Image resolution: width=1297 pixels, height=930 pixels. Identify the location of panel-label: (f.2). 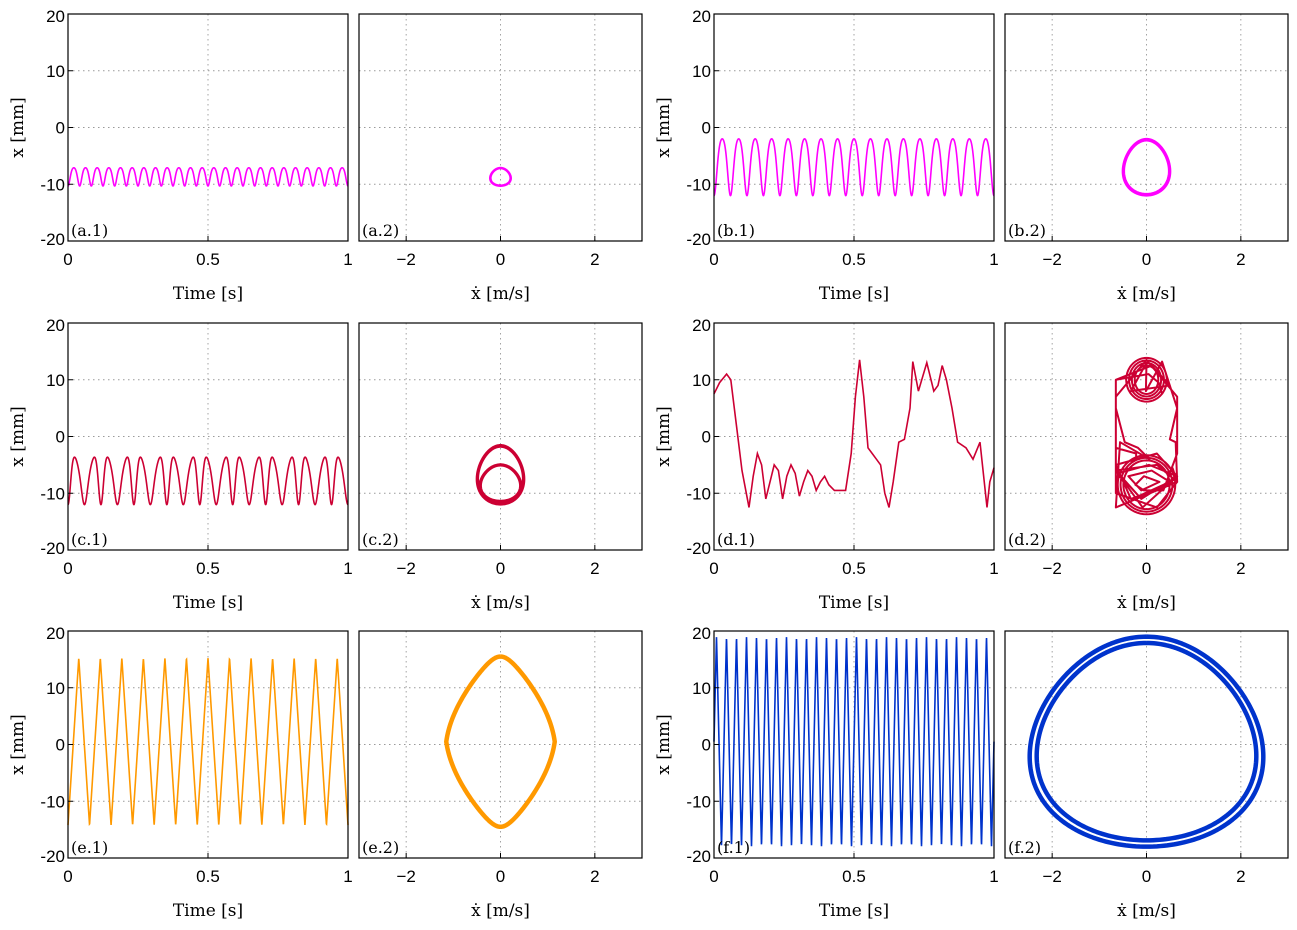
(1024, 847).